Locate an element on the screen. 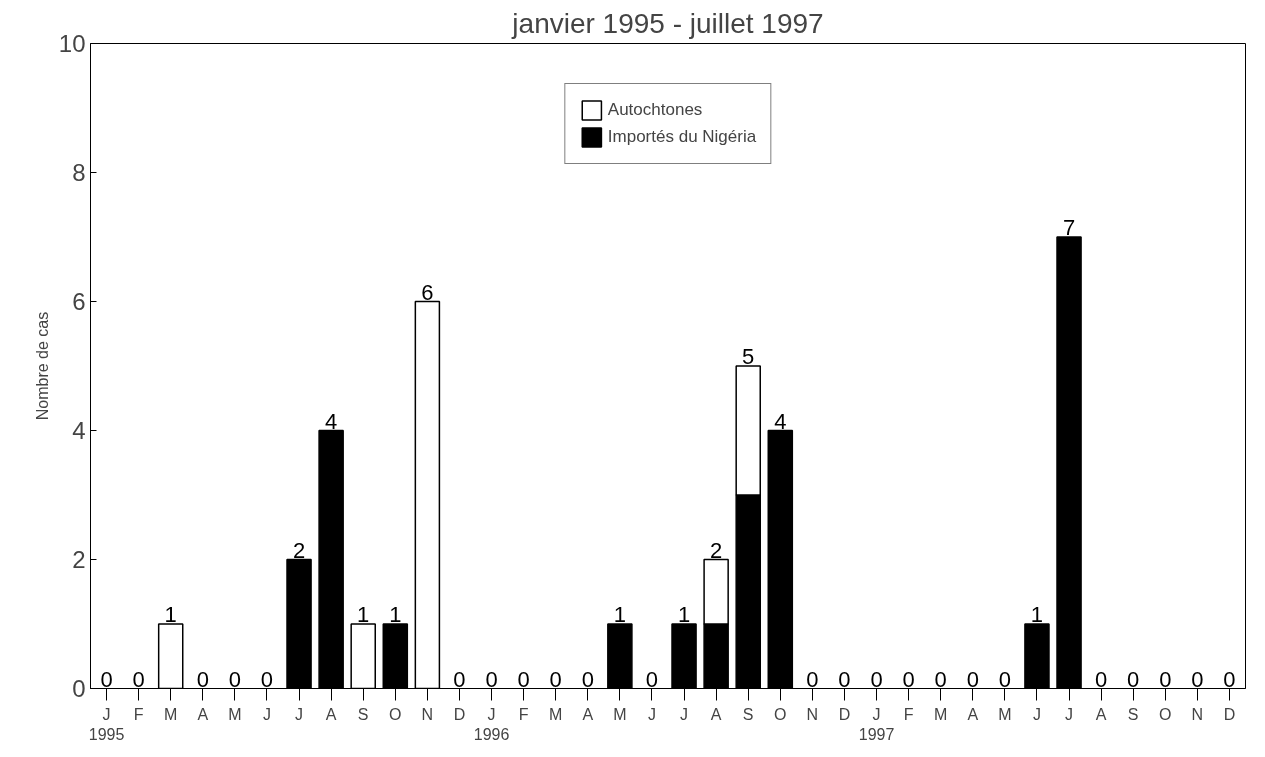 The image size is (1265, 757). y-tick-label: 2 is located at coordinates (79, 559).